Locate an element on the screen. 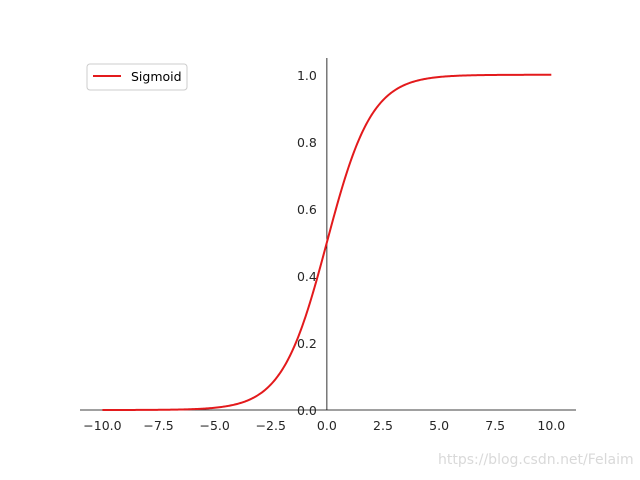 Image resolution: width=640 pixels, height=480 pixels. y-tick-label: 0.2 is located at coordinates (307, 343).